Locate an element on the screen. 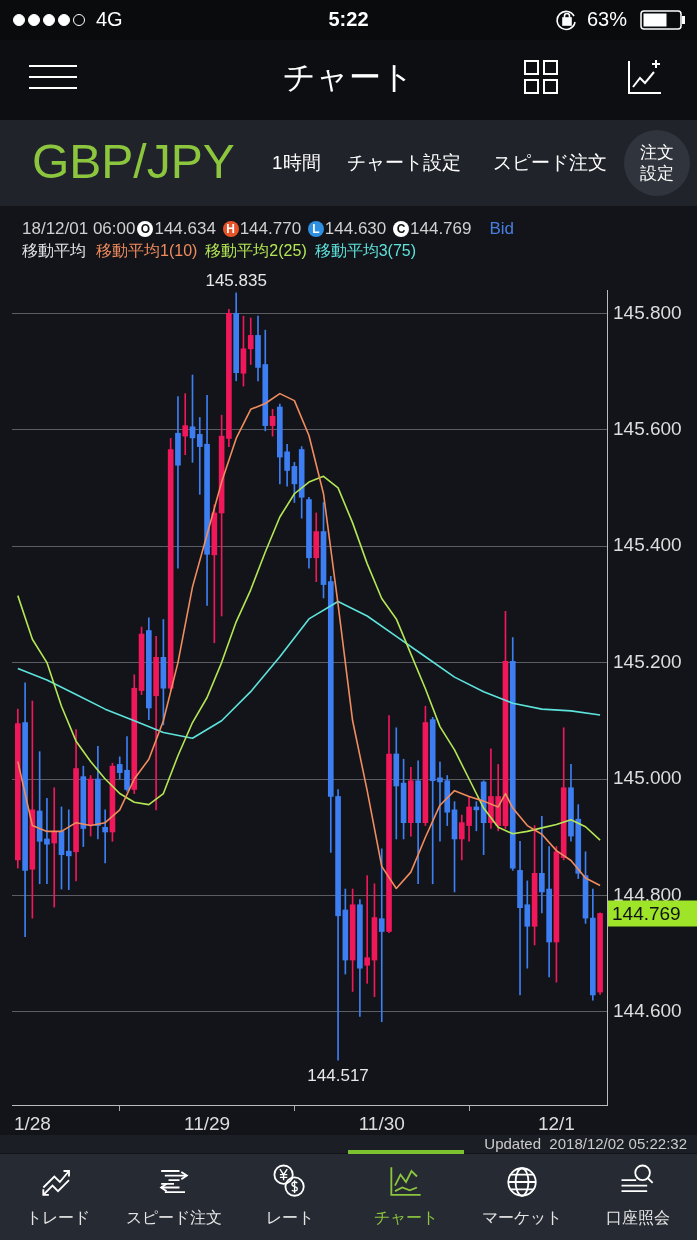 The width and height of the screenshot is (697, 1240). annotation: 144.517 is located at coordinates (338, 1076).